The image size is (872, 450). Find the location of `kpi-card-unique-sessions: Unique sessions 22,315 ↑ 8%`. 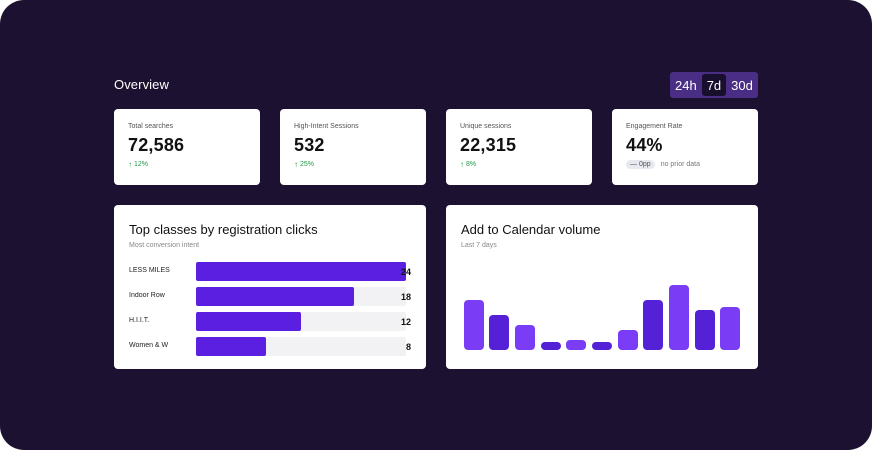

kpi-card-unique-sessions: Unique sessions 22,315 ↑ 8% is located at coordinates (519, 147).